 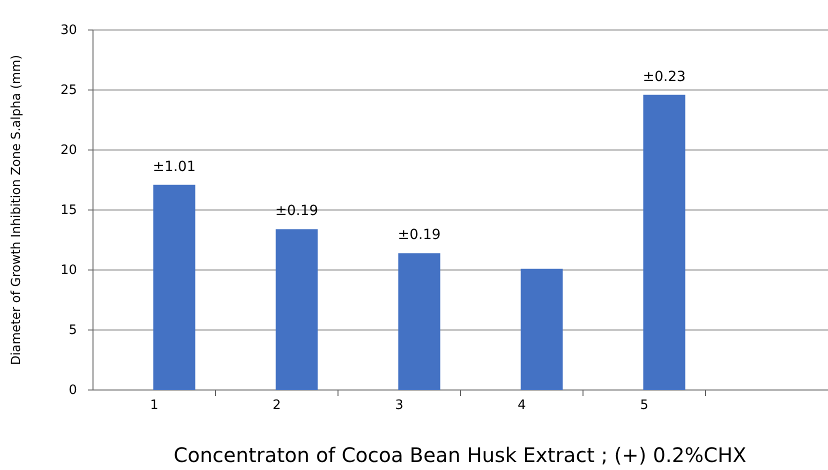 What do you see at coordinates (15, 210) in the screenshot?
I see `y-axis-title: Diameter of Growth Inhibition Zone S.alpha (mm)` at bounding box center [15, 210].